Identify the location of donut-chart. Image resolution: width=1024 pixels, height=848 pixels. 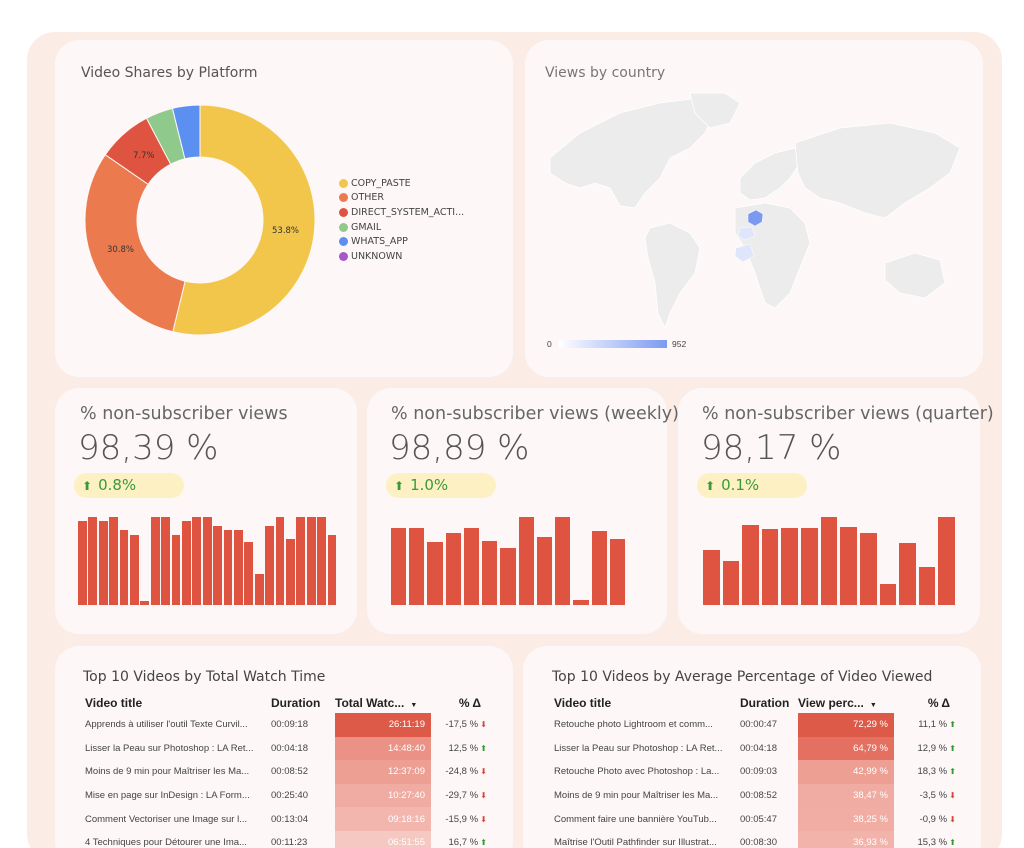
(200, 220).